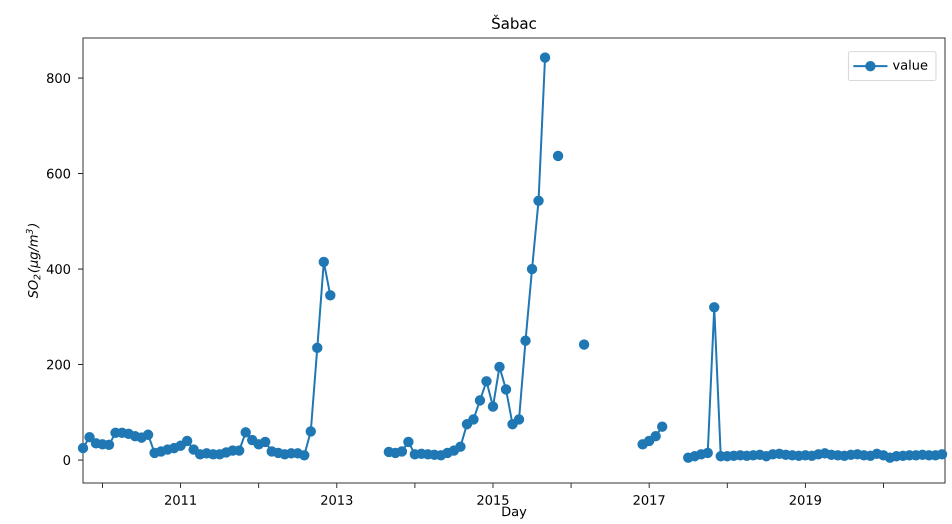  I want to click on legend-label: value, so click(910, 65).